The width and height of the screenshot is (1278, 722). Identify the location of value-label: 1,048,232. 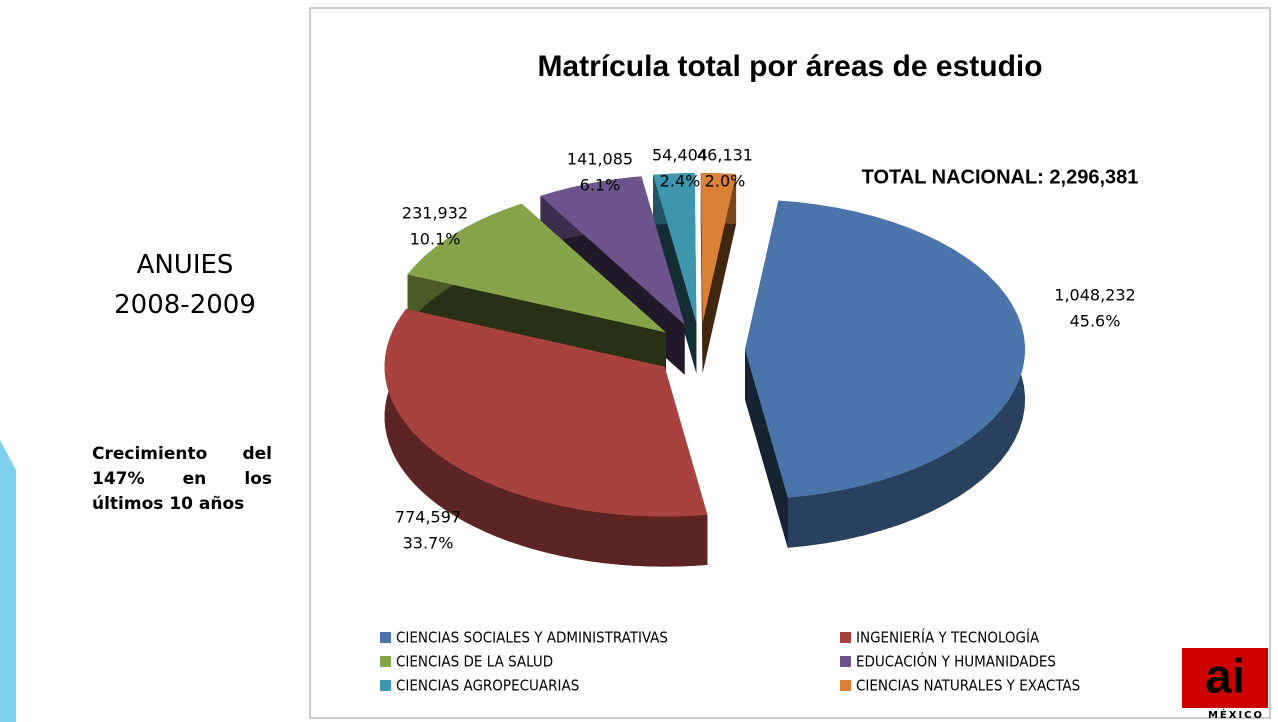
(1094, 295).